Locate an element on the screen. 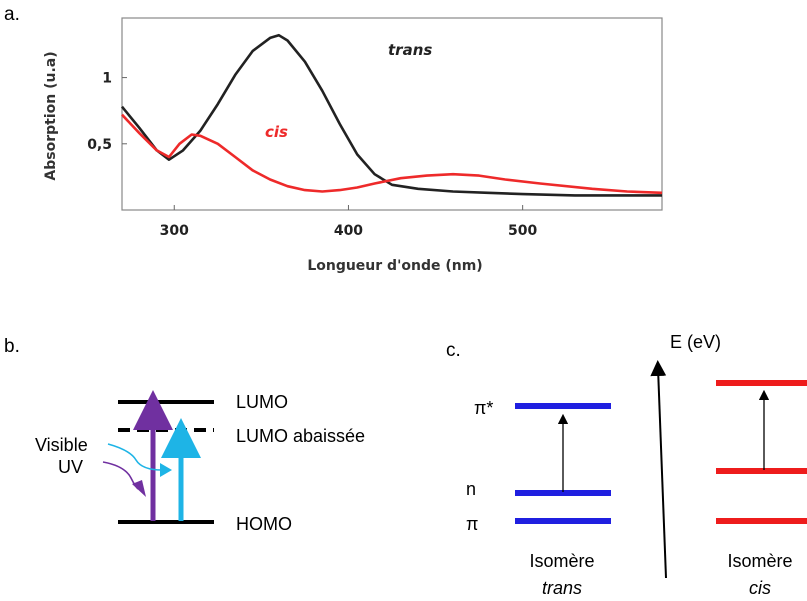 The width and height of the screenshot is (807, 601). panel-label-c: c. is located at coordinates (453, 350).